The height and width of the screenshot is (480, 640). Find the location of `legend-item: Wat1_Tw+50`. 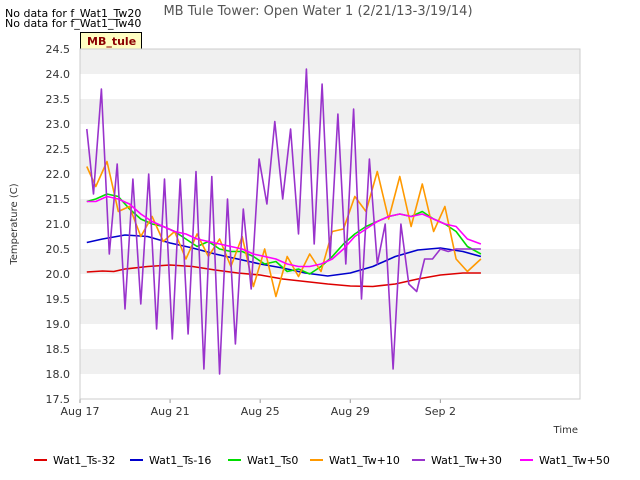

legend-item: Wat1_Tw+50 is located at coordinates (565, 461).